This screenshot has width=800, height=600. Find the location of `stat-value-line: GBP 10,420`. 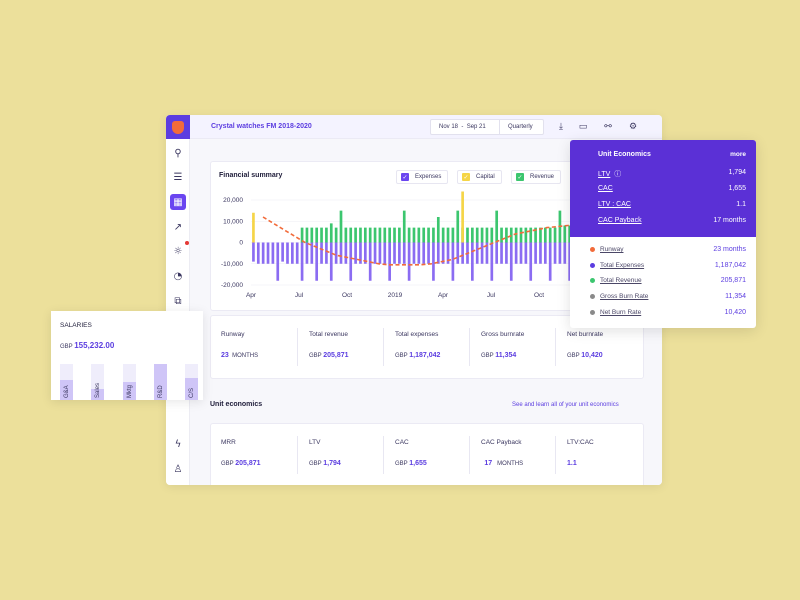

stat-value-line: GBP 10,420 is located at coordinates (585, 355).